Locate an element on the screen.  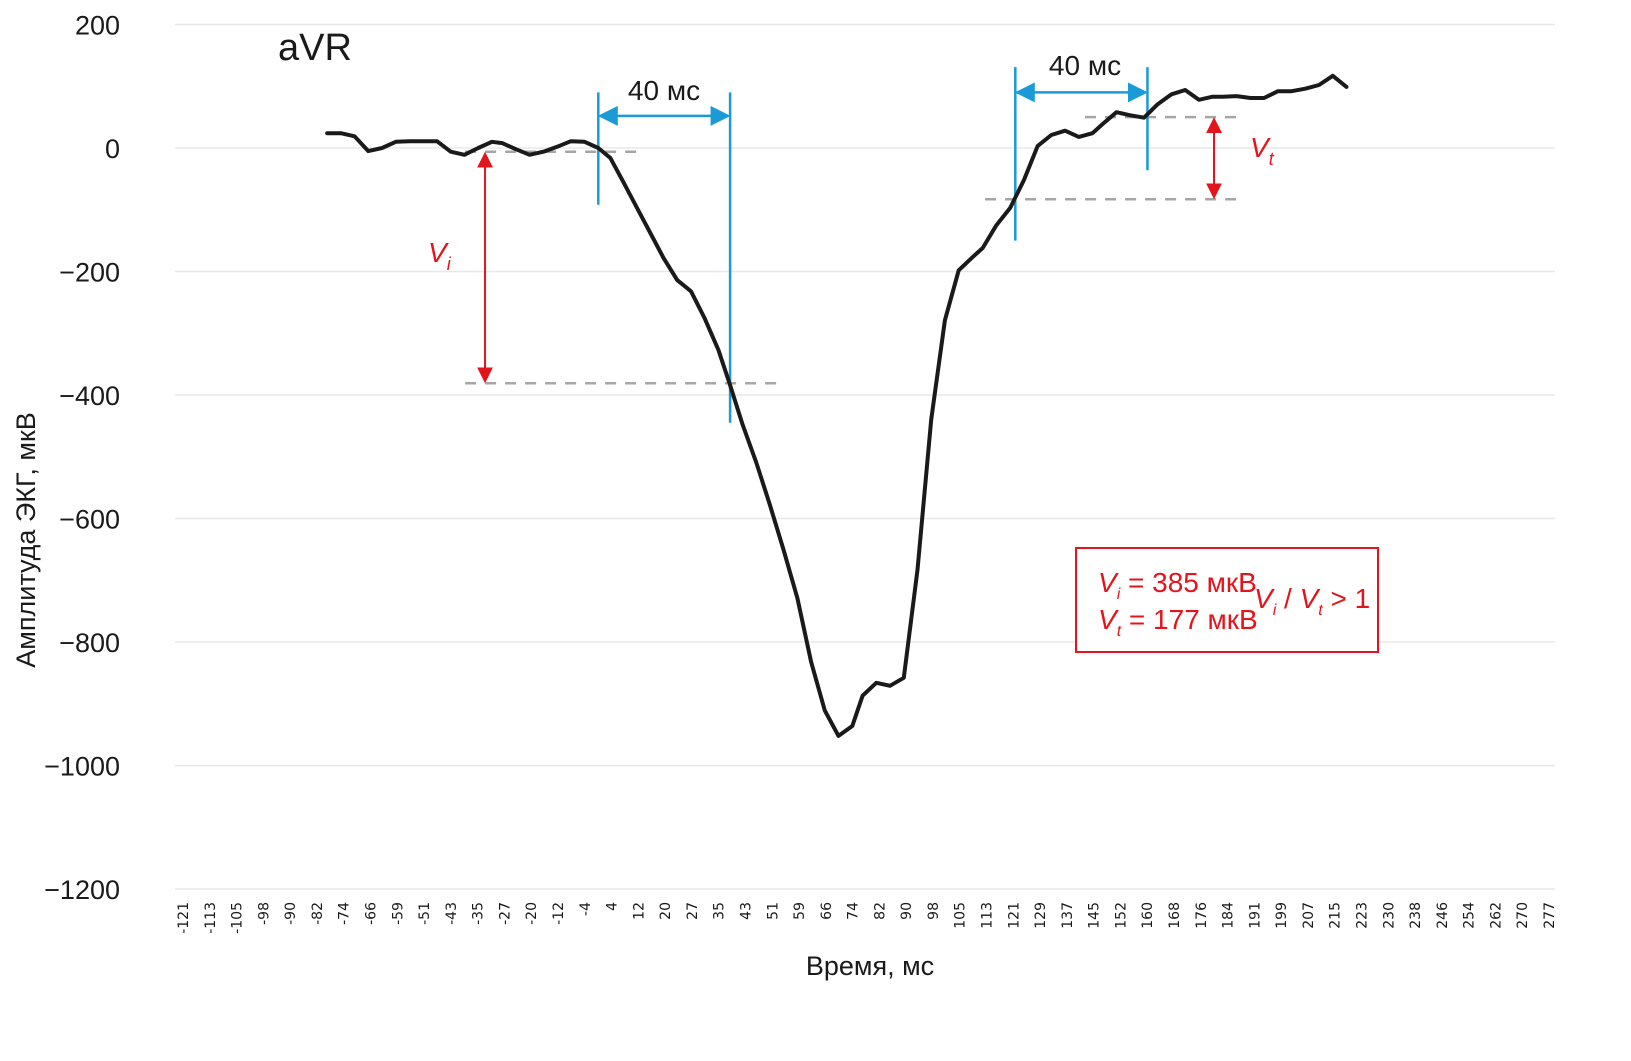
y-tick-label: −200 is located at coordinates (89, 273).